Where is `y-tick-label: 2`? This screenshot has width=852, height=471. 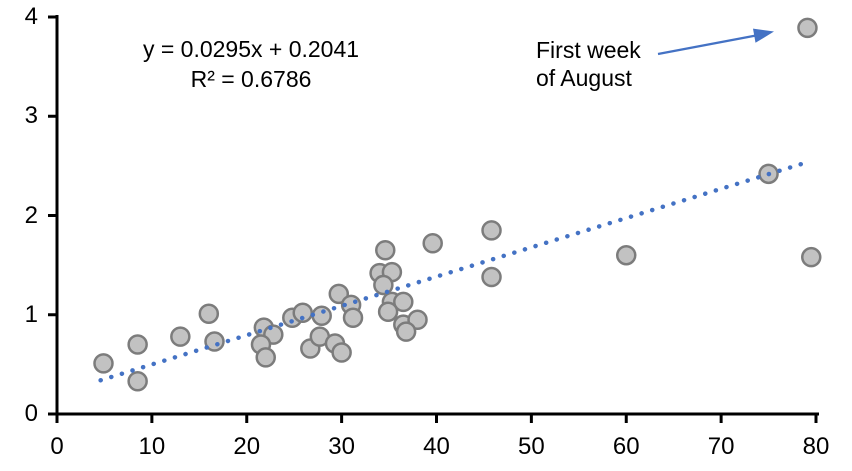 y-tick-label: 2 is located at coordinates (31, 215).